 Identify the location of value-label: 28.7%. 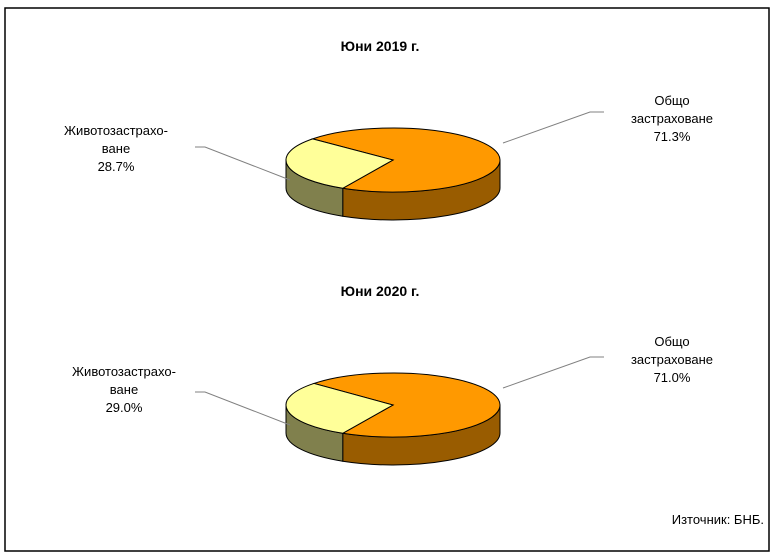
(116, 166).